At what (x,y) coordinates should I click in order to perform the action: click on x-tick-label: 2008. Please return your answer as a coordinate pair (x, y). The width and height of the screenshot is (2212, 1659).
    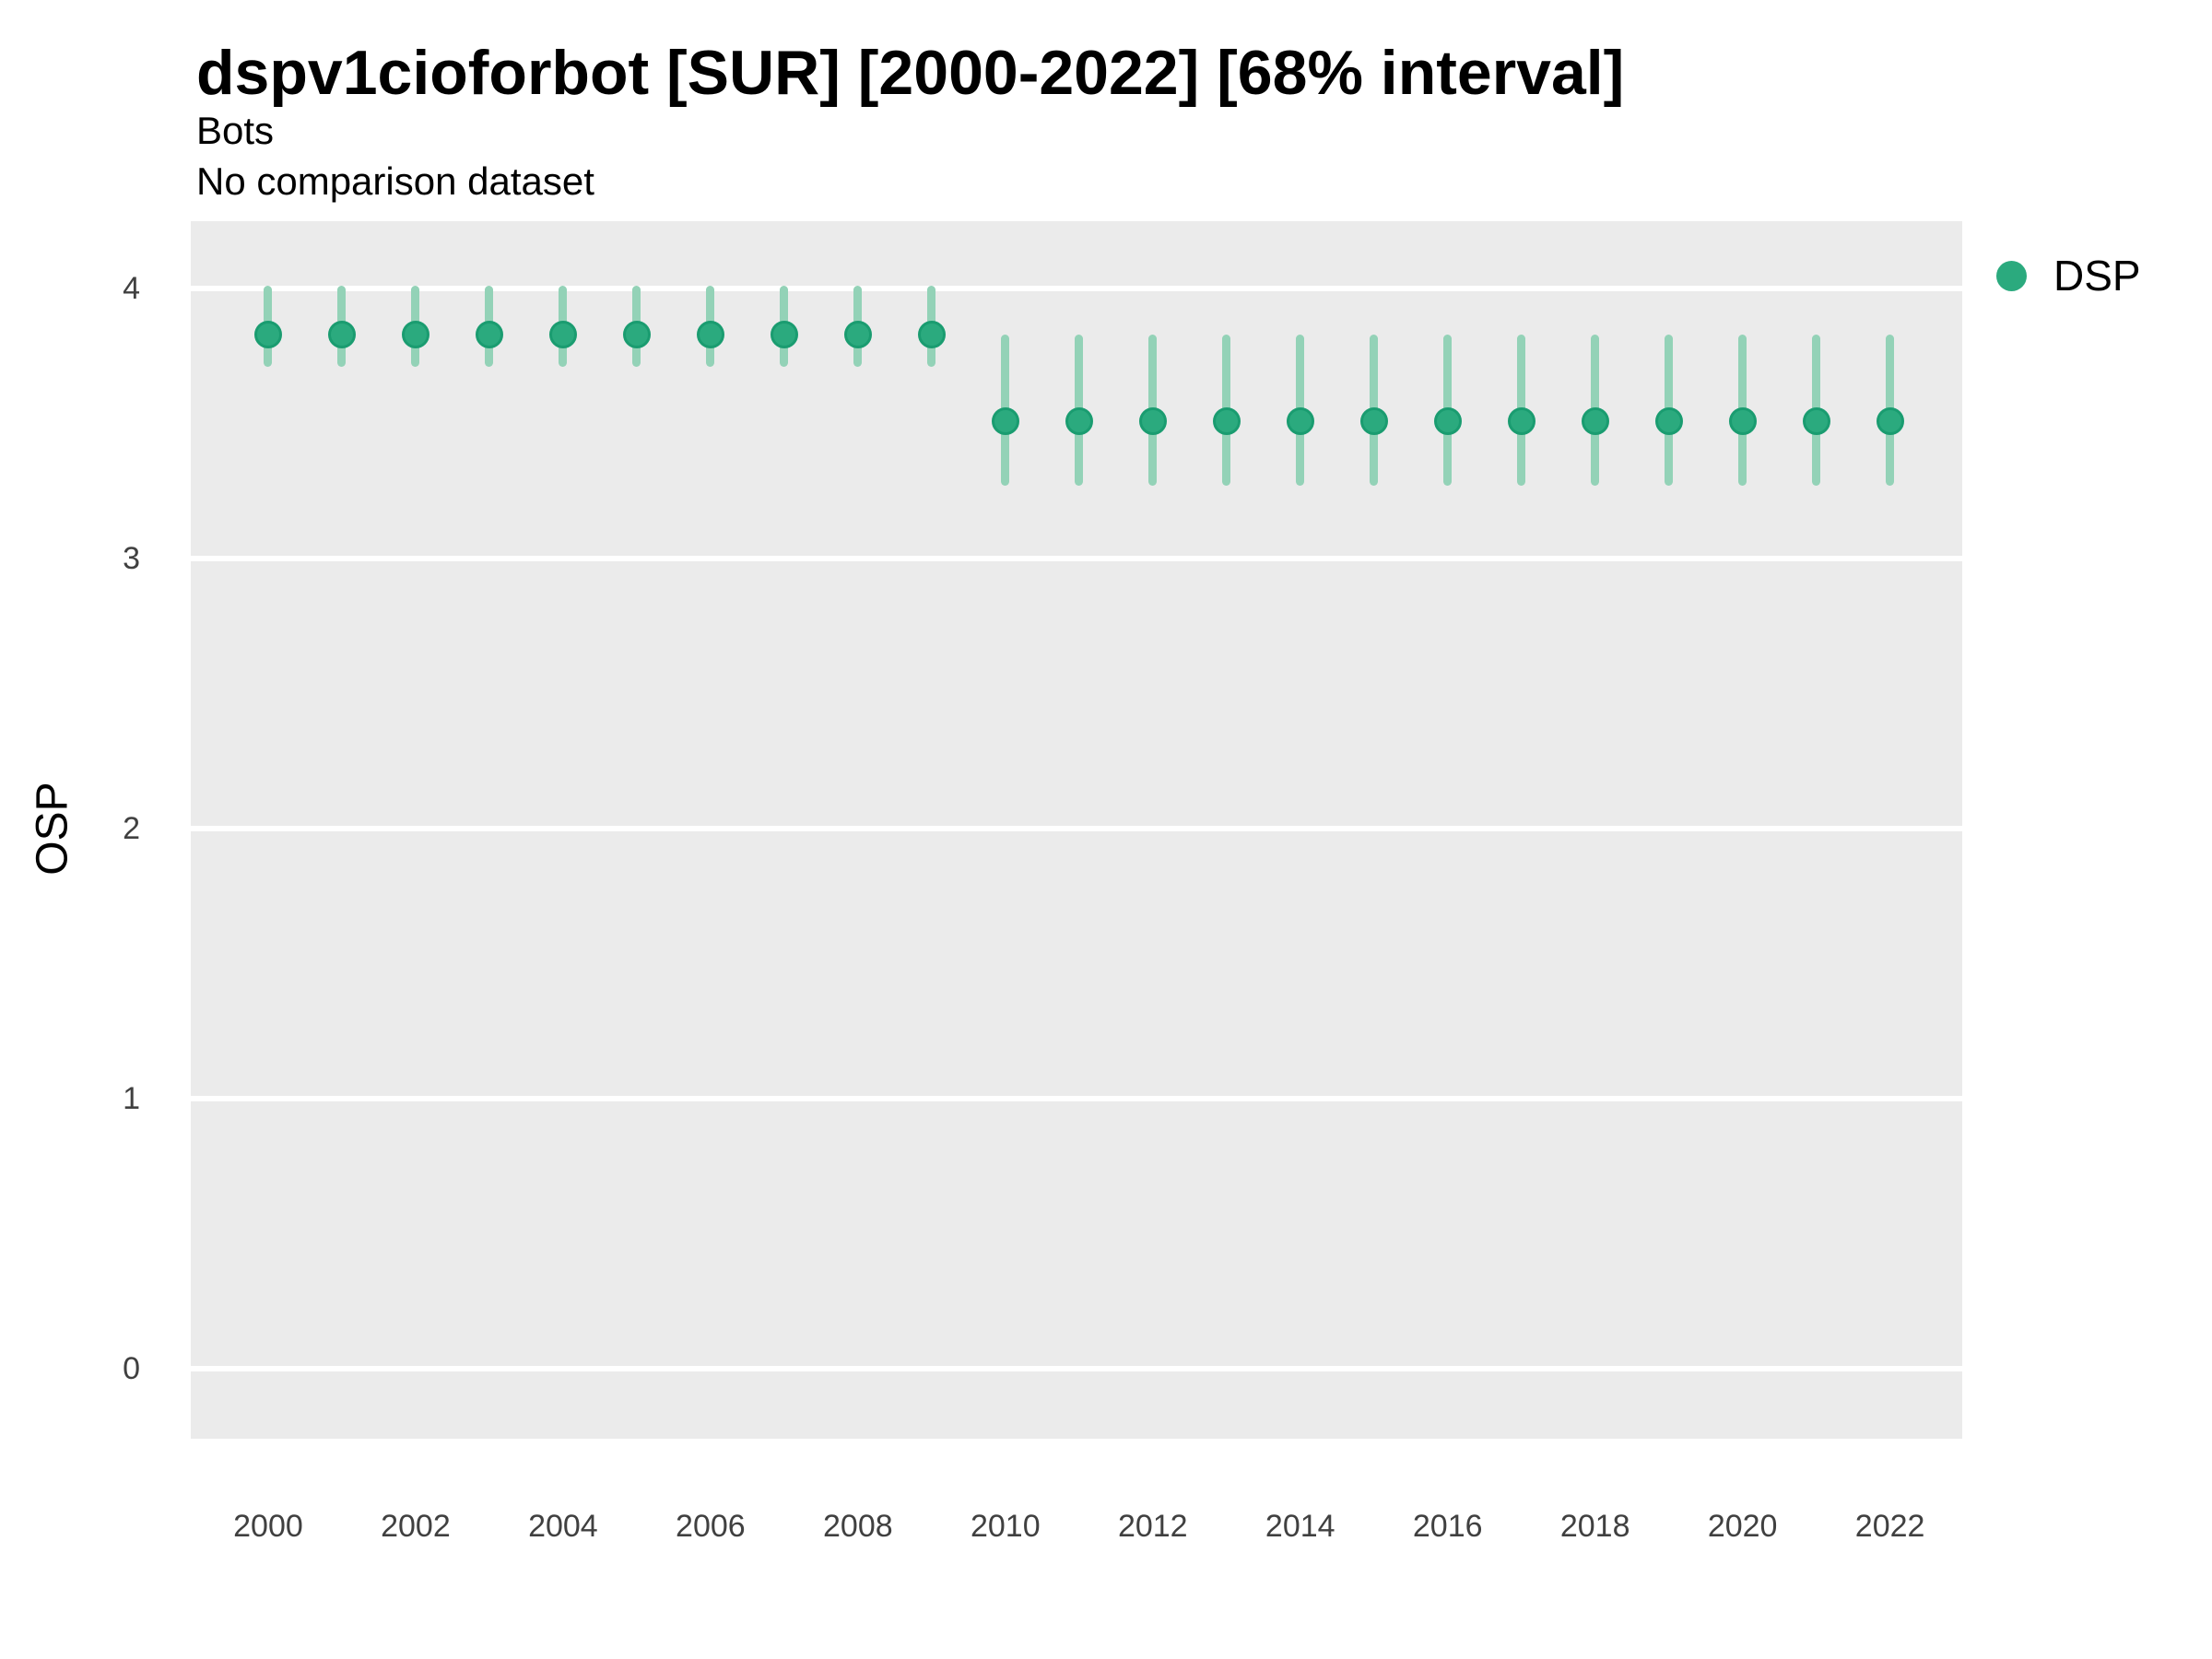
    Looking at the image, I should click on (858, 1526).